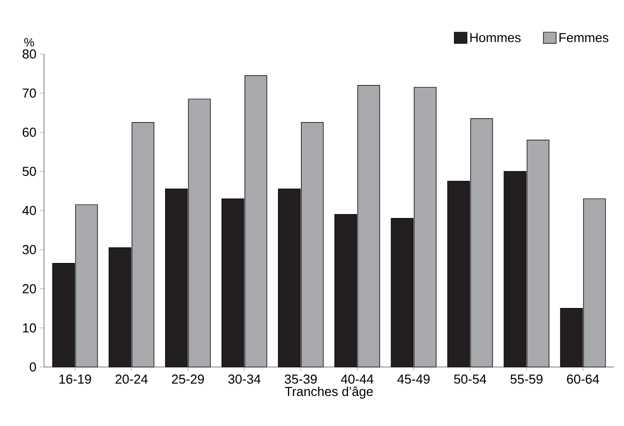 This screenshot has height=426, width=624. What do you see at coordinates (188, 379) in the screenshot?
I see `x-tick-label: 25-29` at bounding box center [188, 379].